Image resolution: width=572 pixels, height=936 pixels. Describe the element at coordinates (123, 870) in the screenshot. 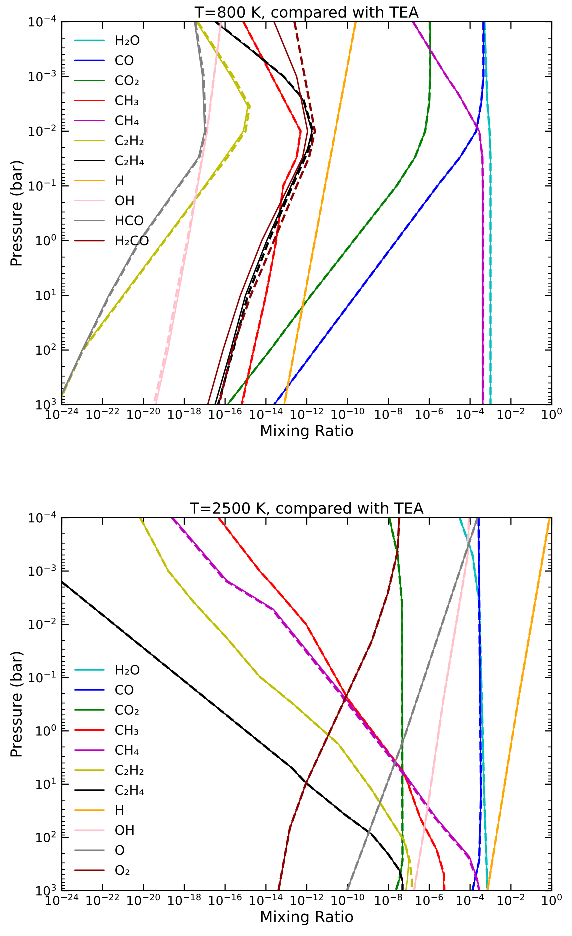

I see `legend-label: O₂` at that location.